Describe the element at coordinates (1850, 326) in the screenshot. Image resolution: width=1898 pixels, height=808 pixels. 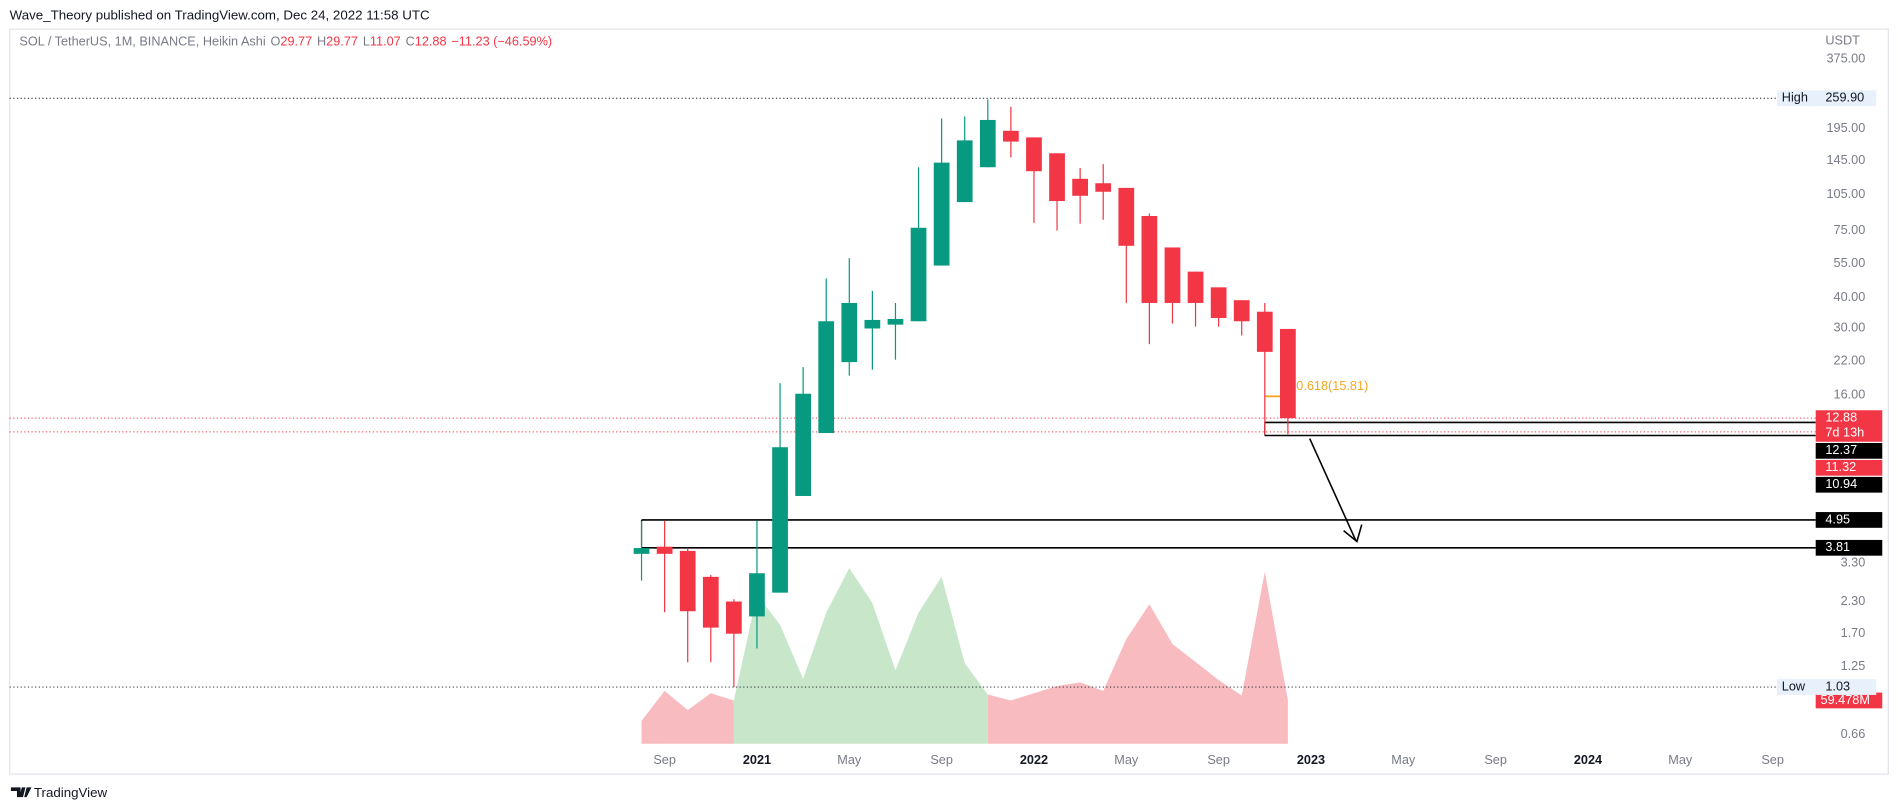
I see `y-tick-label: 30.00` at that location.